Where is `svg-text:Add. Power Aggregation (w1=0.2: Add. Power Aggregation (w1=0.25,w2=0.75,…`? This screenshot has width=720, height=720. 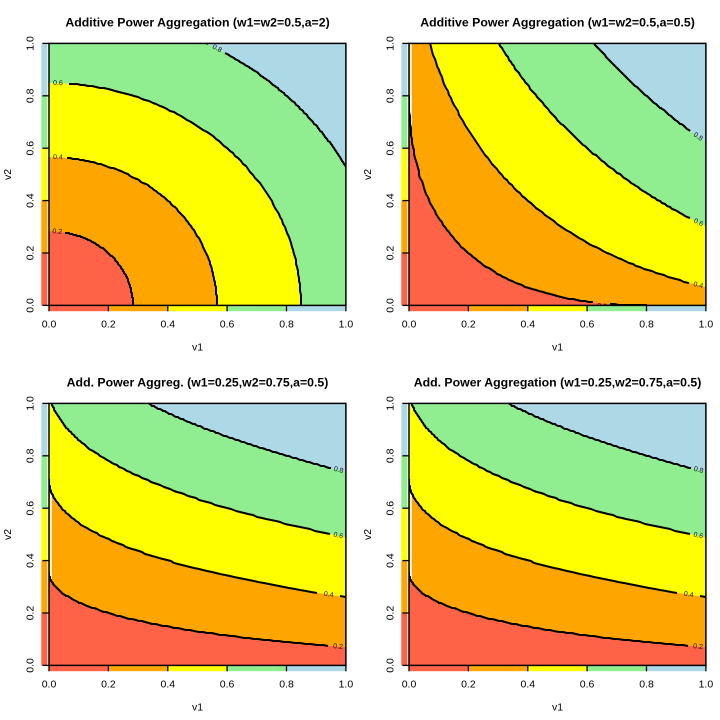 svg-text:Add. Power Aggregation (w1=0.2: Add. Power Aggregation (w1=0.25,w2=0.75,… is located at coordinates (558, 382).